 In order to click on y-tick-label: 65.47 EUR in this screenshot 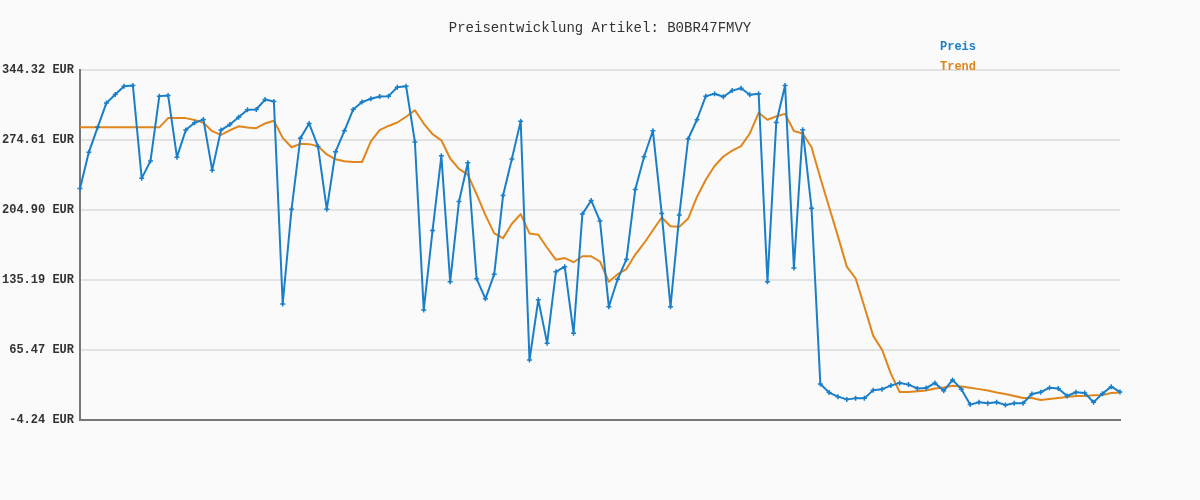, I will do `click(42, 350)`.